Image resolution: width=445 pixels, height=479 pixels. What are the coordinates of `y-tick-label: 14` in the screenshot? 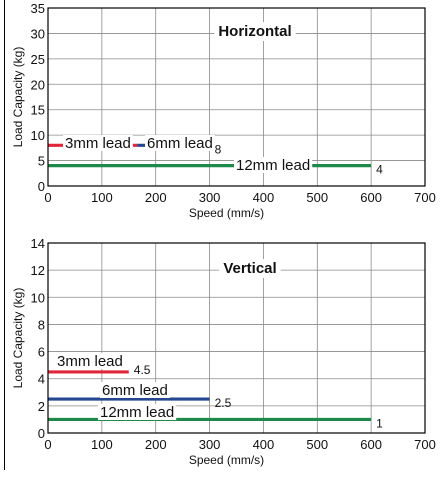 It's located at (38, 243).